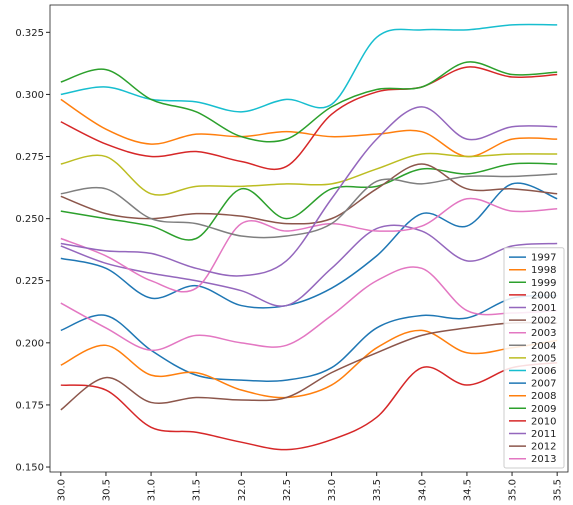  Describe the element at coordinates (513, 490) in the screenshot. I see `x-tick-label: 35.0` at that location.